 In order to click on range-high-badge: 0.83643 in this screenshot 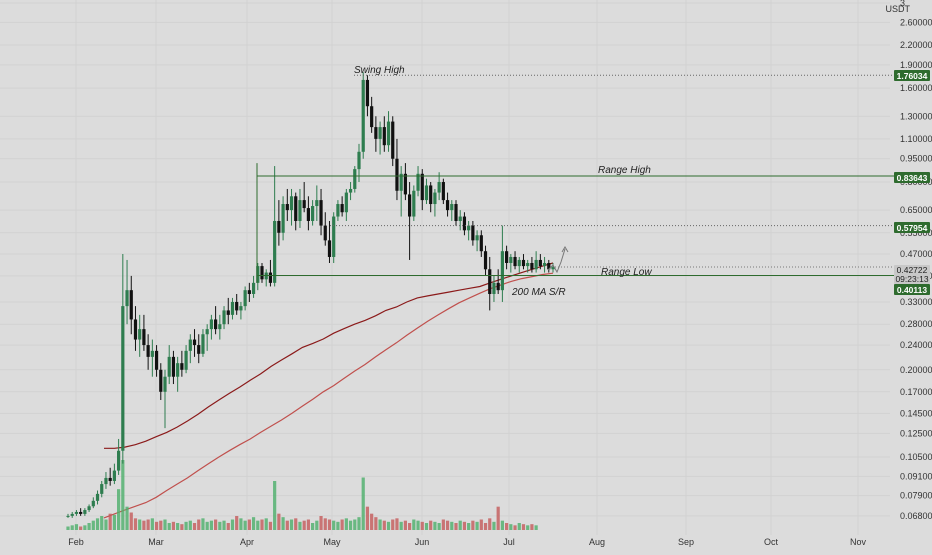, I will do `click(912, 177)`.